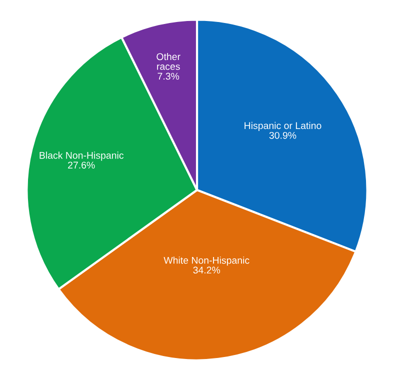  I want to click on data-label: 7.3%, so click(169, 76).